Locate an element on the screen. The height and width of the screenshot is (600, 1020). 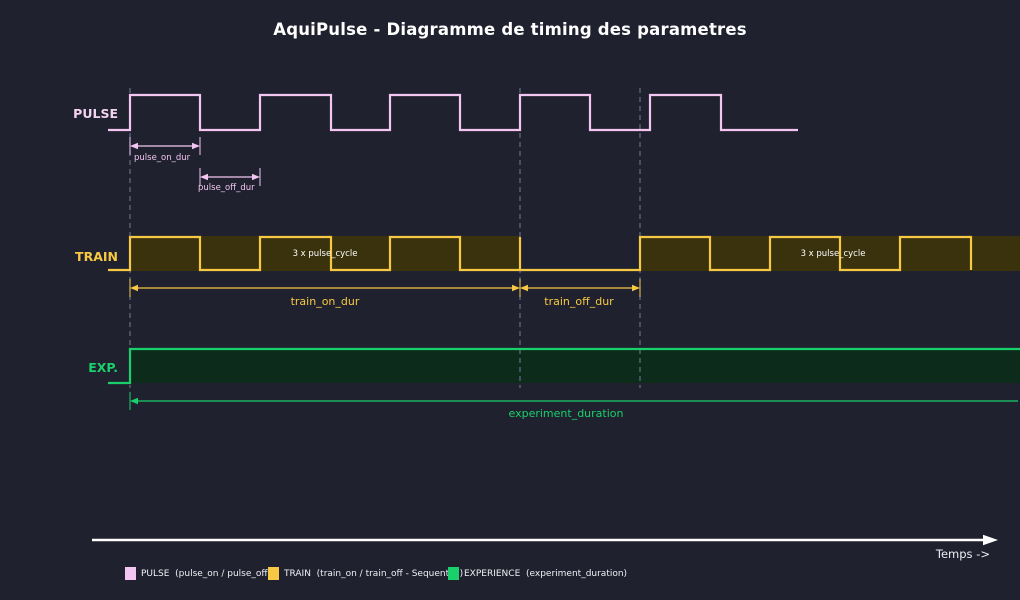
time-axis-label: Temps -> is located at coordinates (962, 554).